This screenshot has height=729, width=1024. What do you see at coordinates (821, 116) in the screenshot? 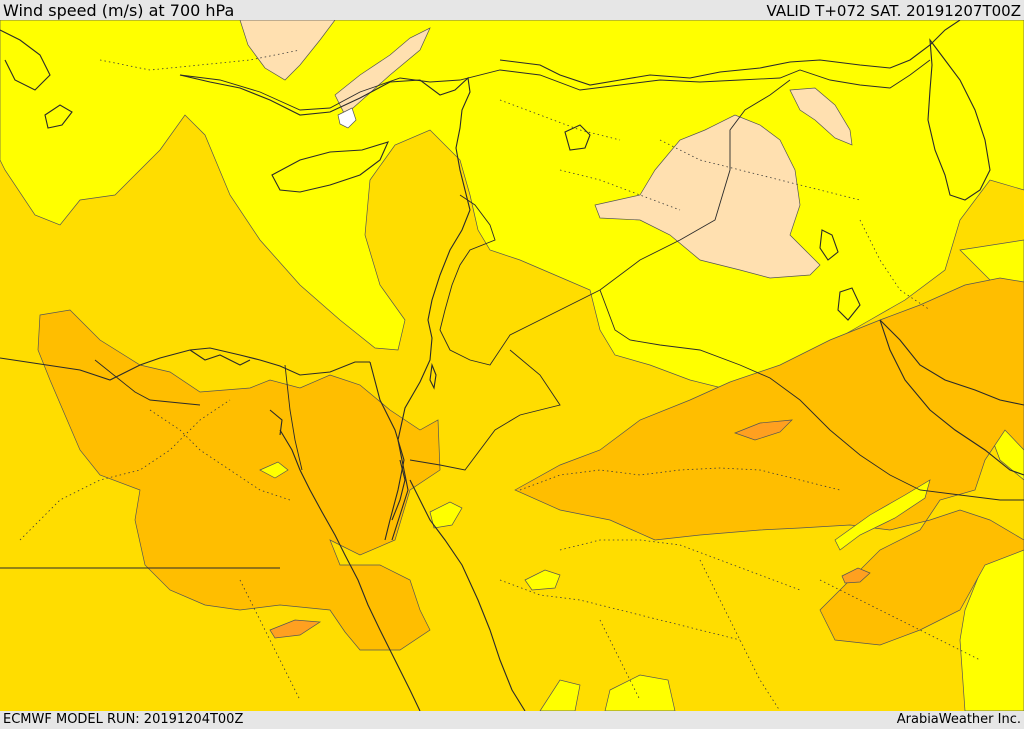
I see `field-very-light-caspian` at bounding box center [821, 116].